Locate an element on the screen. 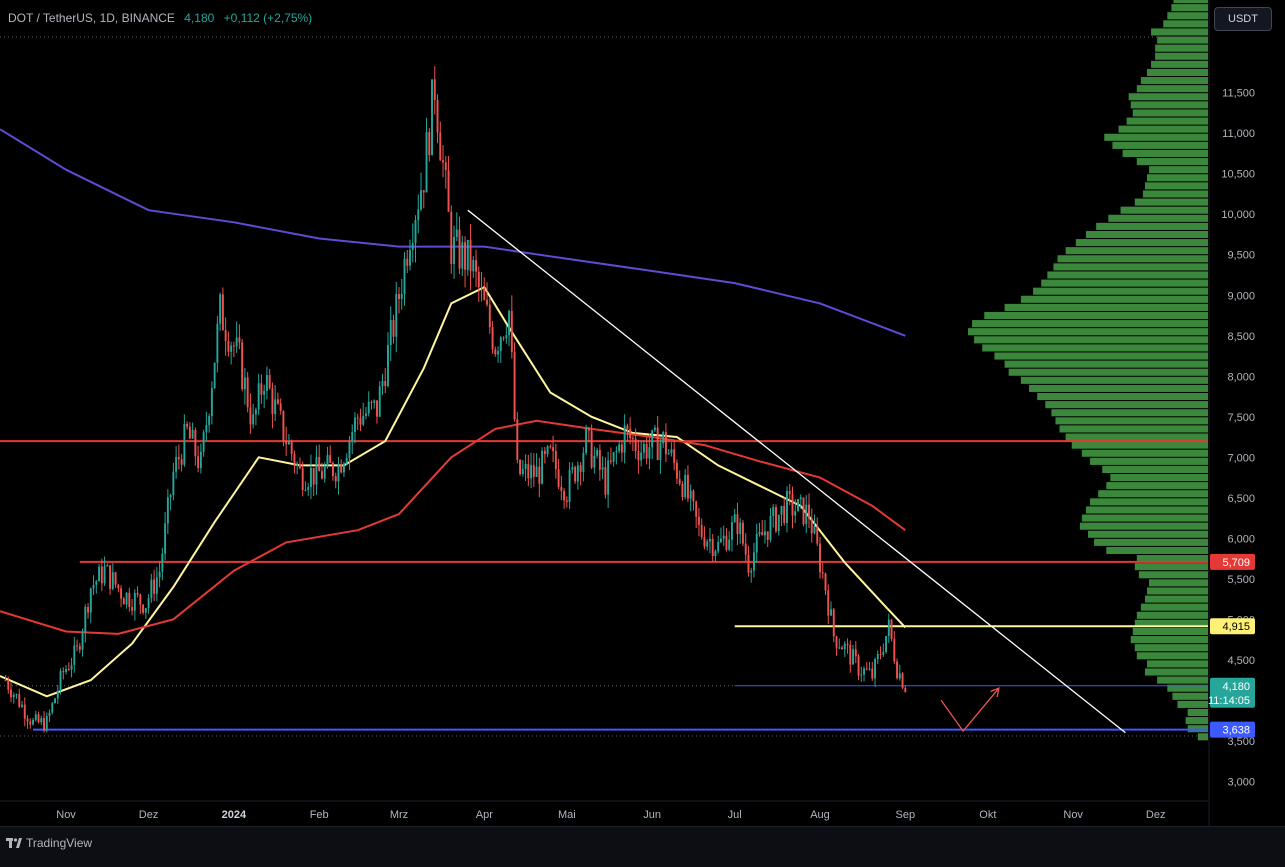 The width and height of the screenshot is (1285, 867). x-tick-label: Aug is located at coordinates (820, 815).